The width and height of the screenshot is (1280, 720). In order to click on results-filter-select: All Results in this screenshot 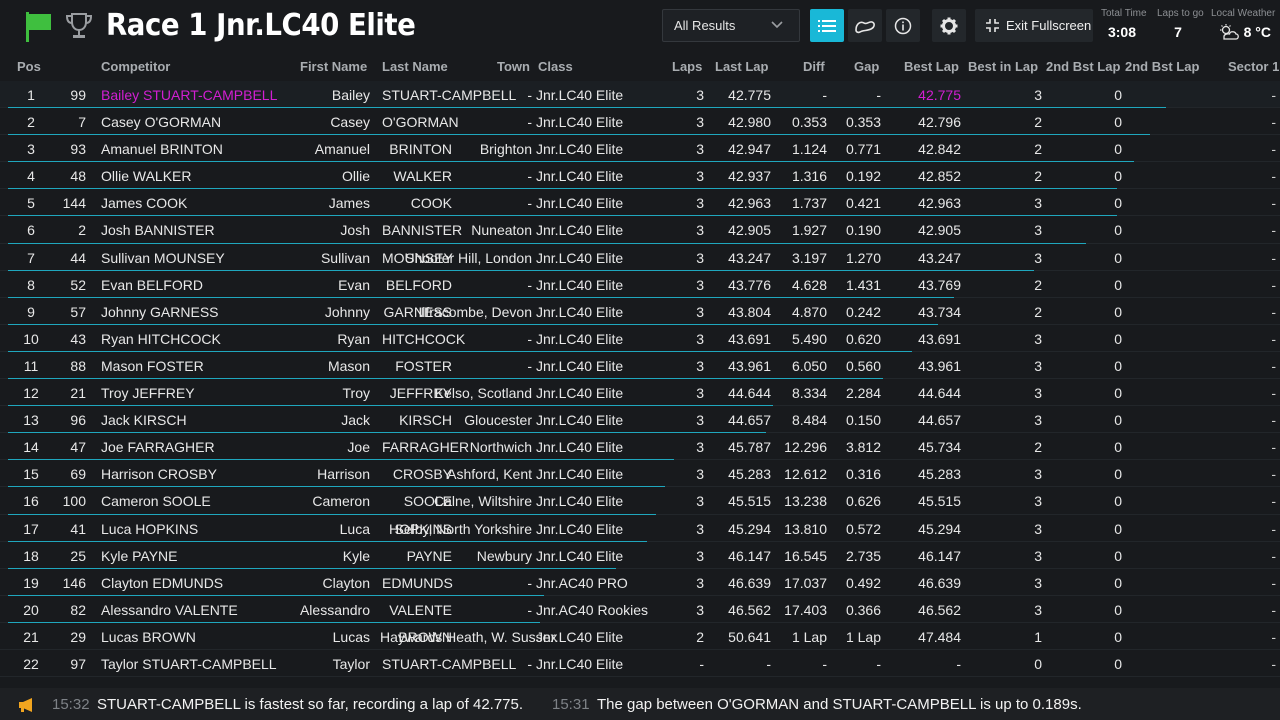, I will do `click(731, 25)`.